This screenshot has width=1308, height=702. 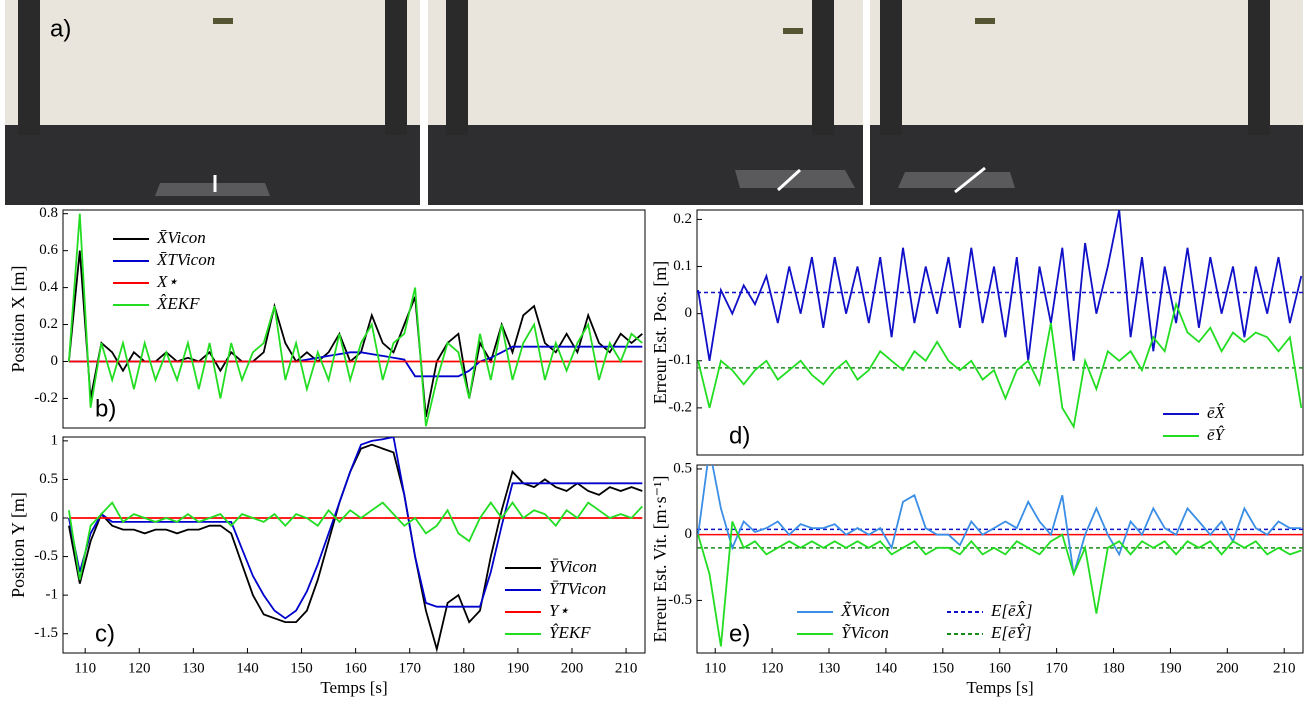 What do you see at coordinates (1216, 434) in the screenshot?
I see `legend-label: ēŶ` at bounding box center [1216, 434].